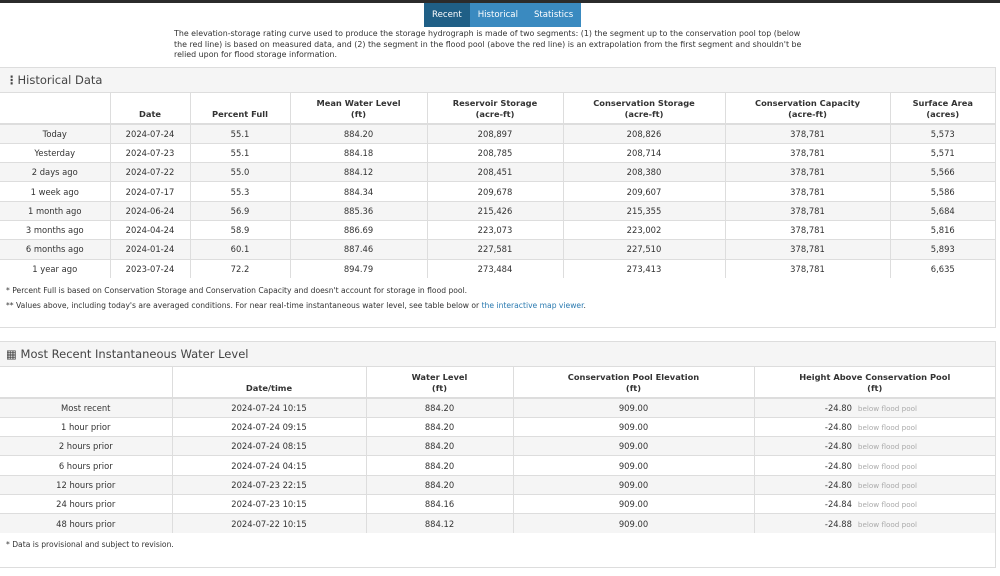  What do you see at coordinates (149, 152) in the screenshot?
I see `table-cell: 2024-07-23` at bounding box center [149, 152].